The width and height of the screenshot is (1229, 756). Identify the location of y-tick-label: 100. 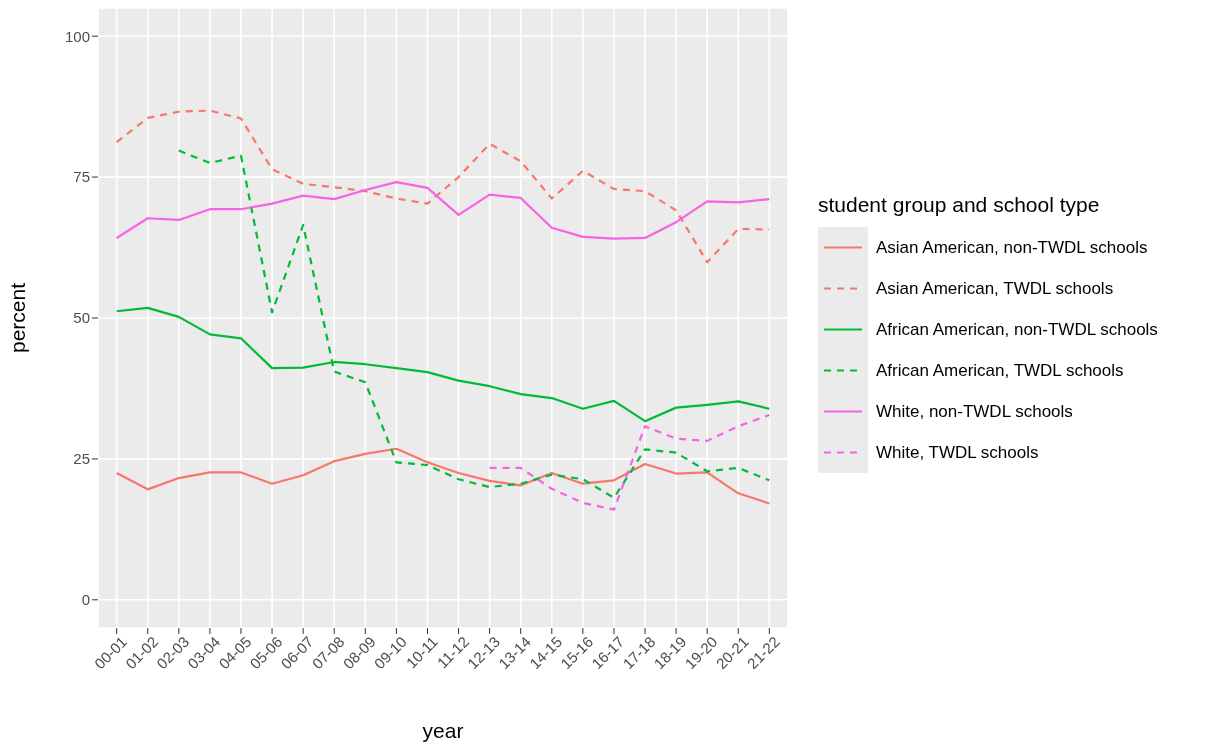
(77, 36).